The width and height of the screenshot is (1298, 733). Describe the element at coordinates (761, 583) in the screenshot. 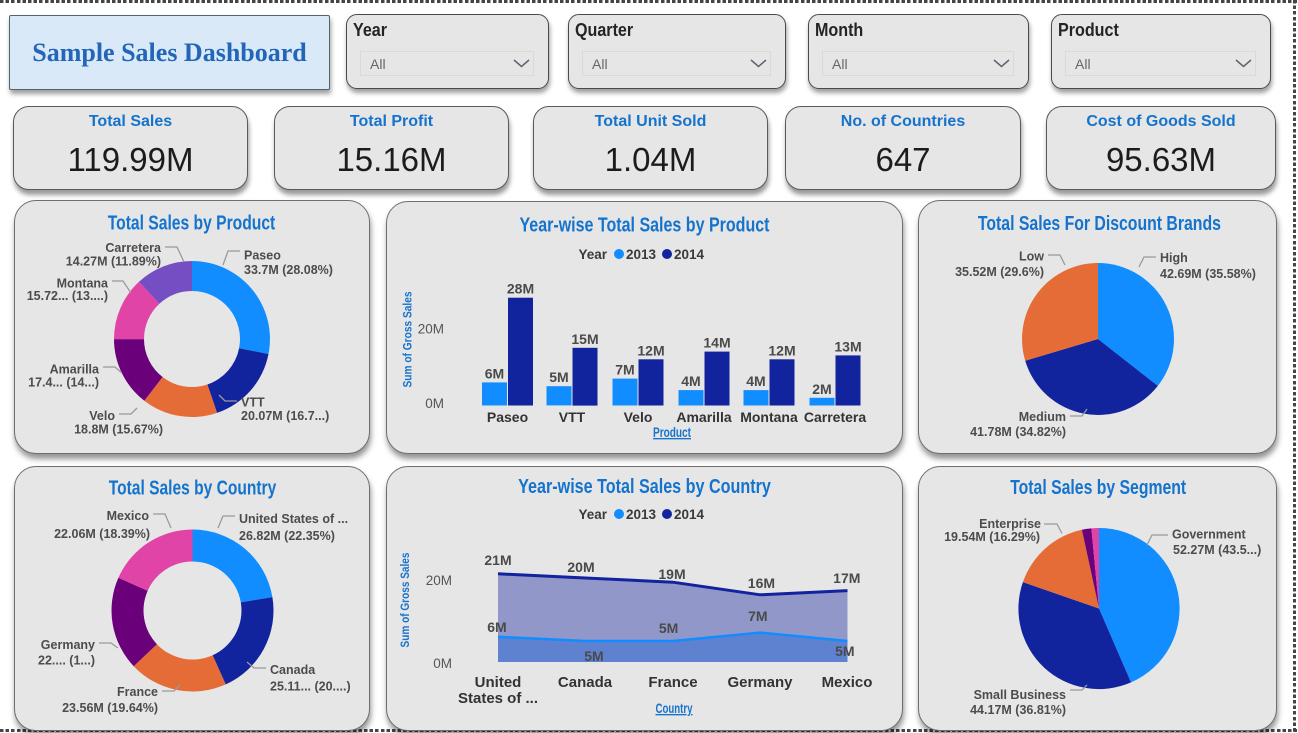

I see `svg-text: 16M` at that location.